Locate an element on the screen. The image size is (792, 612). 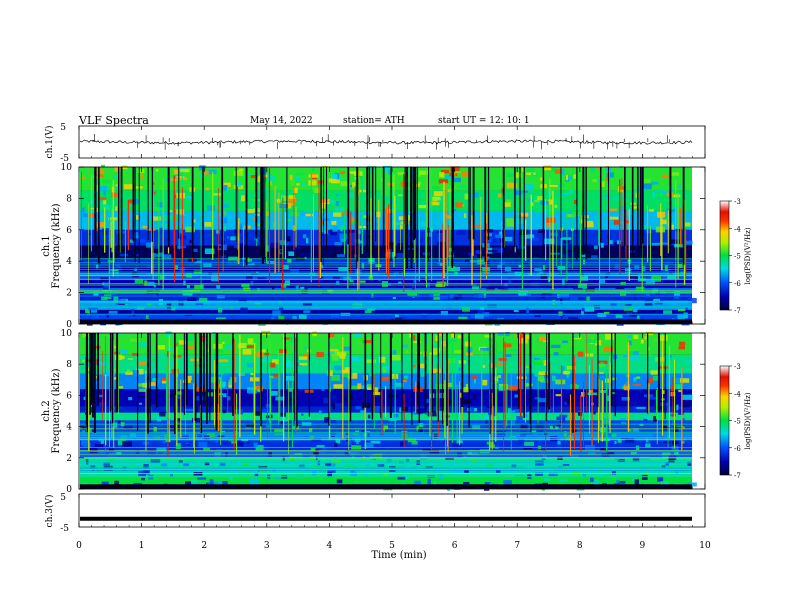
colorbar-tick-label: -7 is located at coordinates (737, 311).